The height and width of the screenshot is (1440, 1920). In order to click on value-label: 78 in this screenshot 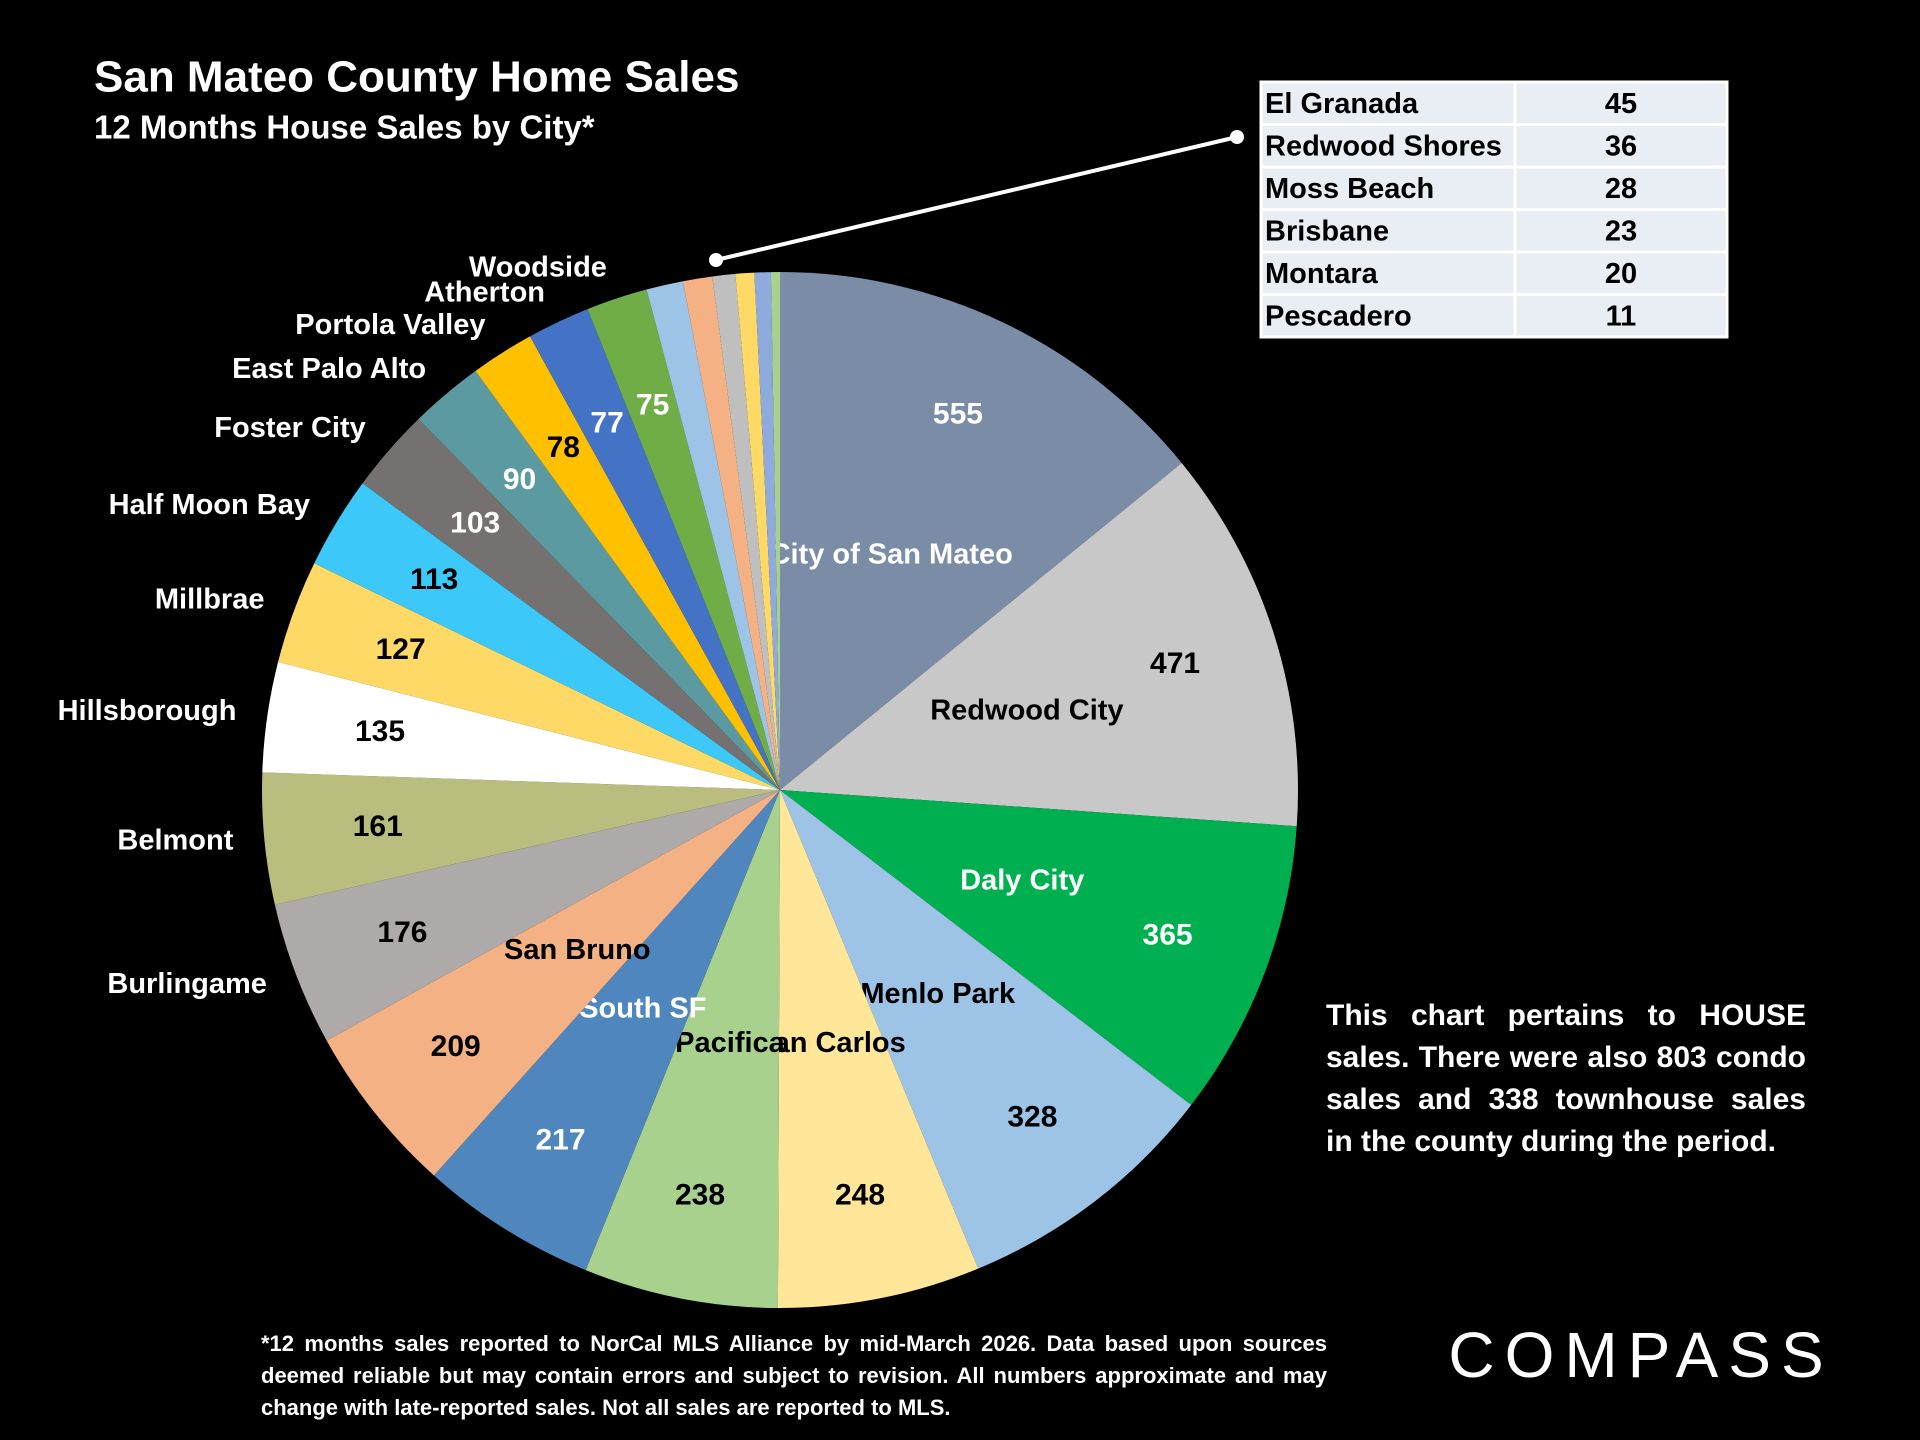, I will do `click(563, 447)`.